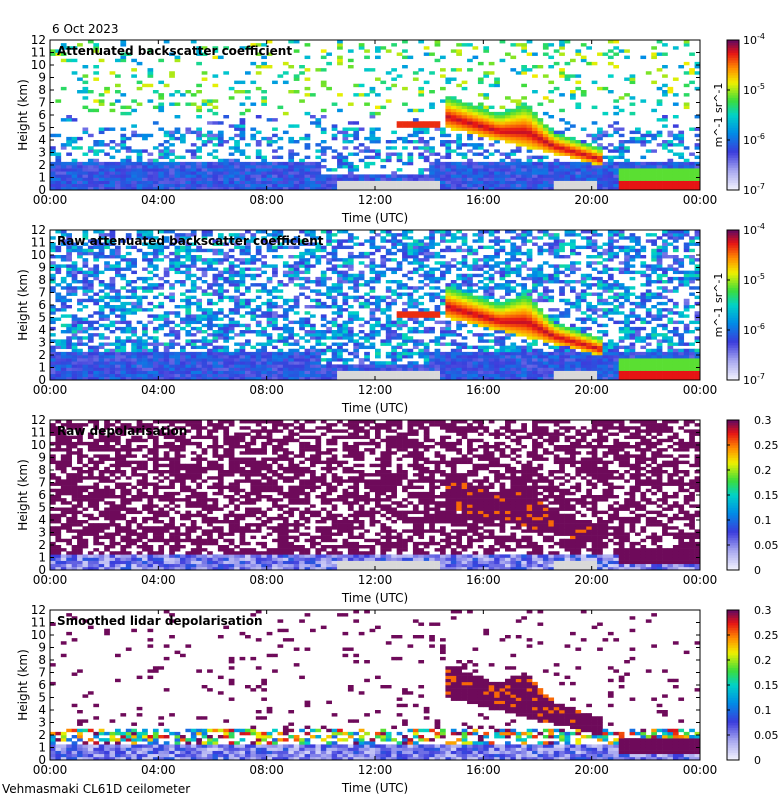 This screenshot has width=780, height=800. Describe the element at coordinates (754, 229) in the screenshot. I see `colorbar-tick-label: 10⁻⁴` at that location.